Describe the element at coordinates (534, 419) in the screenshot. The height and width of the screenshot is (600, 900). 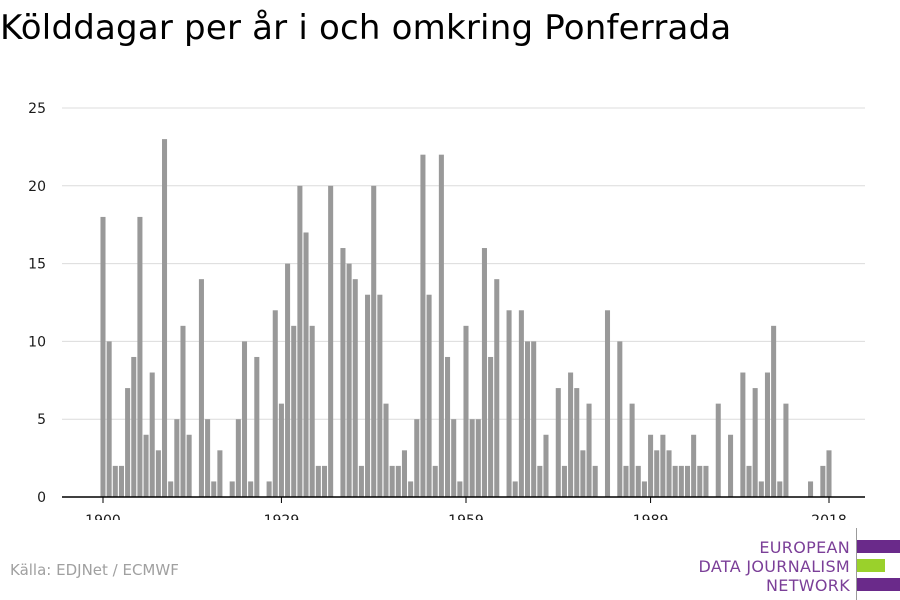
I see `bar-1970` at that location.